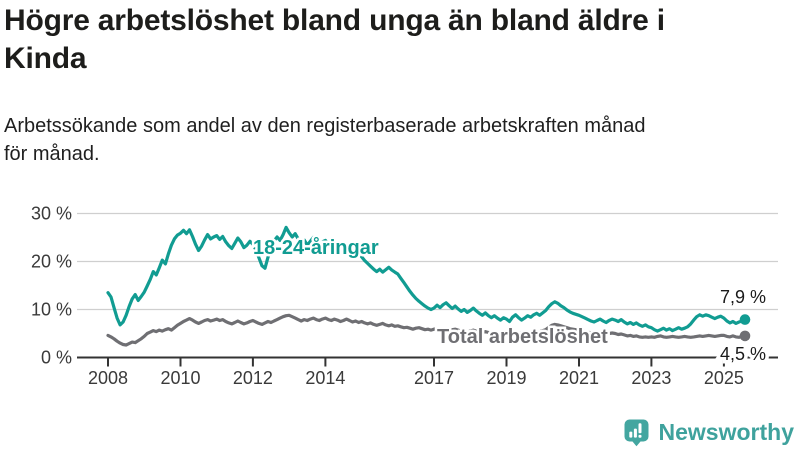  I want to click on y-tick-label-30pct: 30 %, so click(51, 214).